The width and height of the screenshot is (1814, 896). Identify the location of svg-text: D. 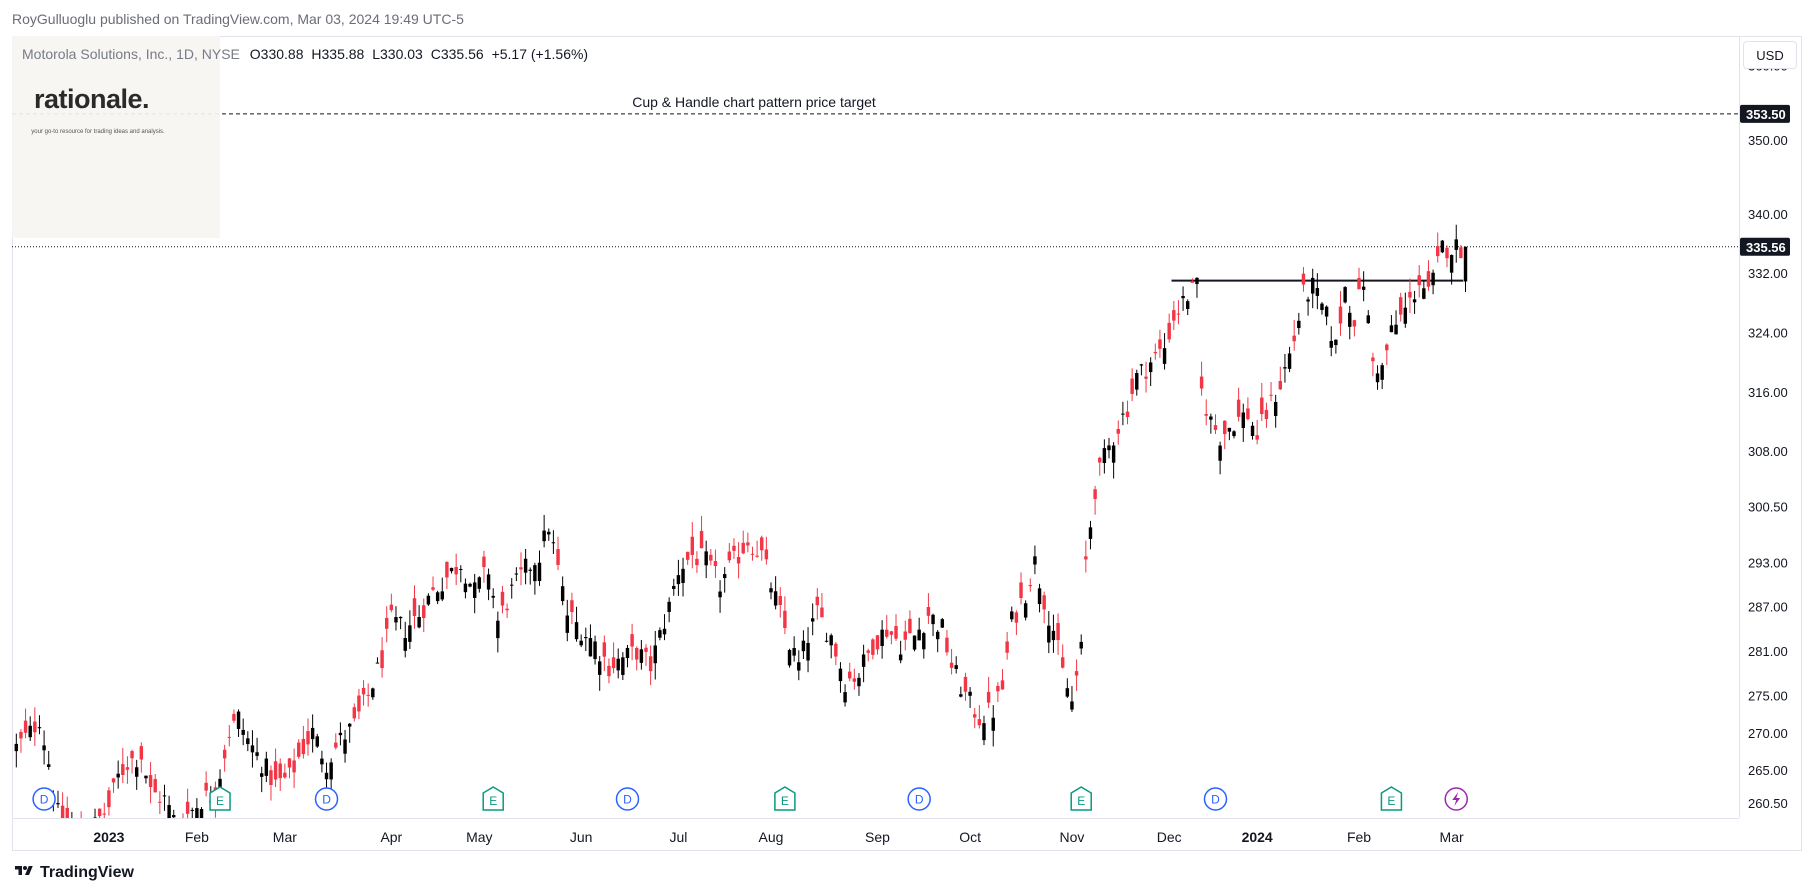
(44, 800).